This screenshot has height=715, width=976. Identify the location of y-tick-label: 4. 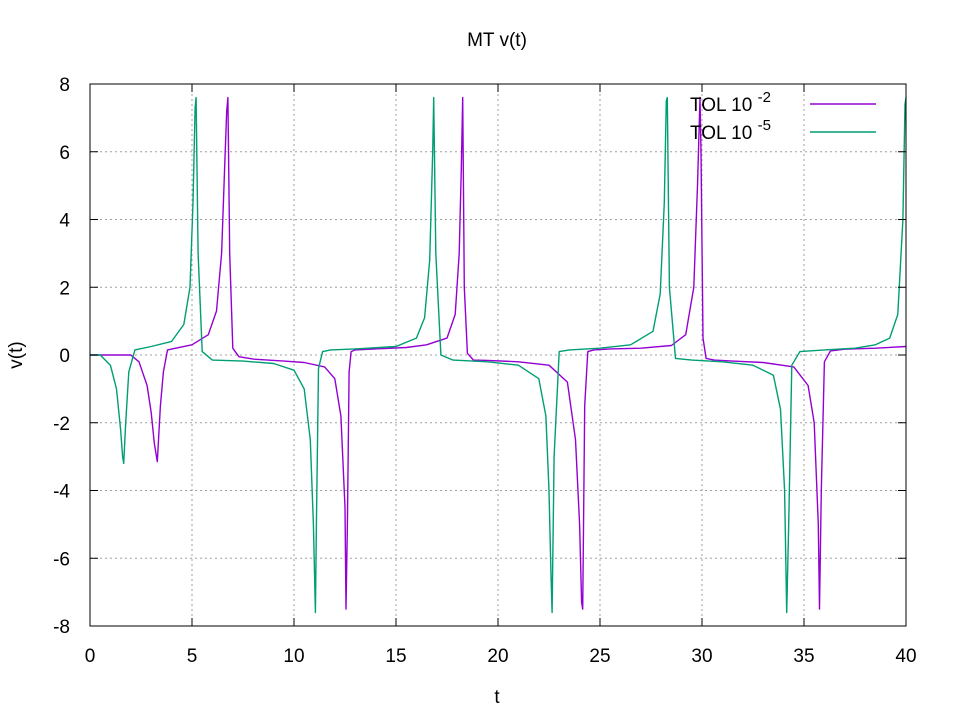
(64, 221).